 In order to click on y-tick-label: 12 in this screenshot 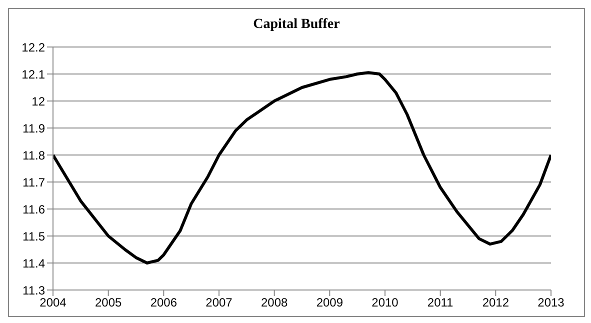, I will do `click(39, 101)`.